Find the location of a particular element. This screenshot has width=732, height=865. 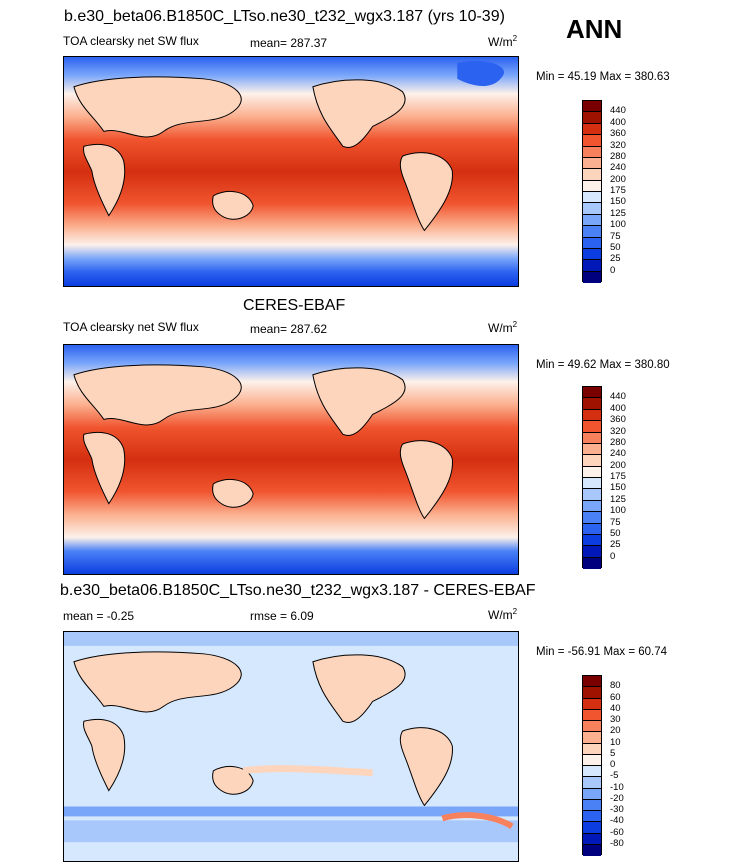

panel3-colorbar is located at coordinates (592, 765).